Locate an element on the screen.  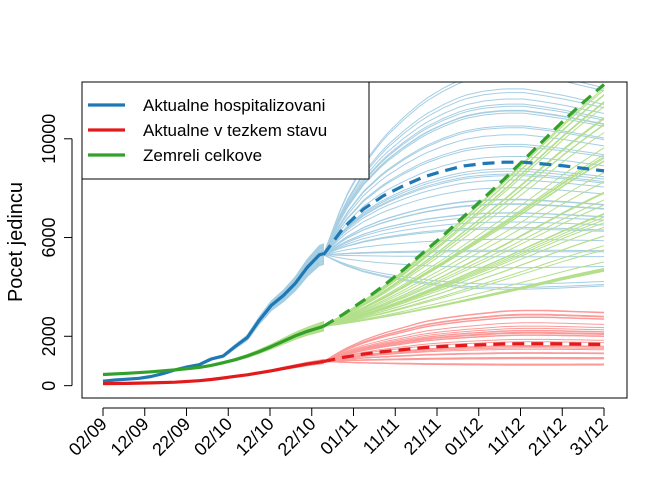
legend-label: Zemreli celkove is located at coordinates (202, 155).